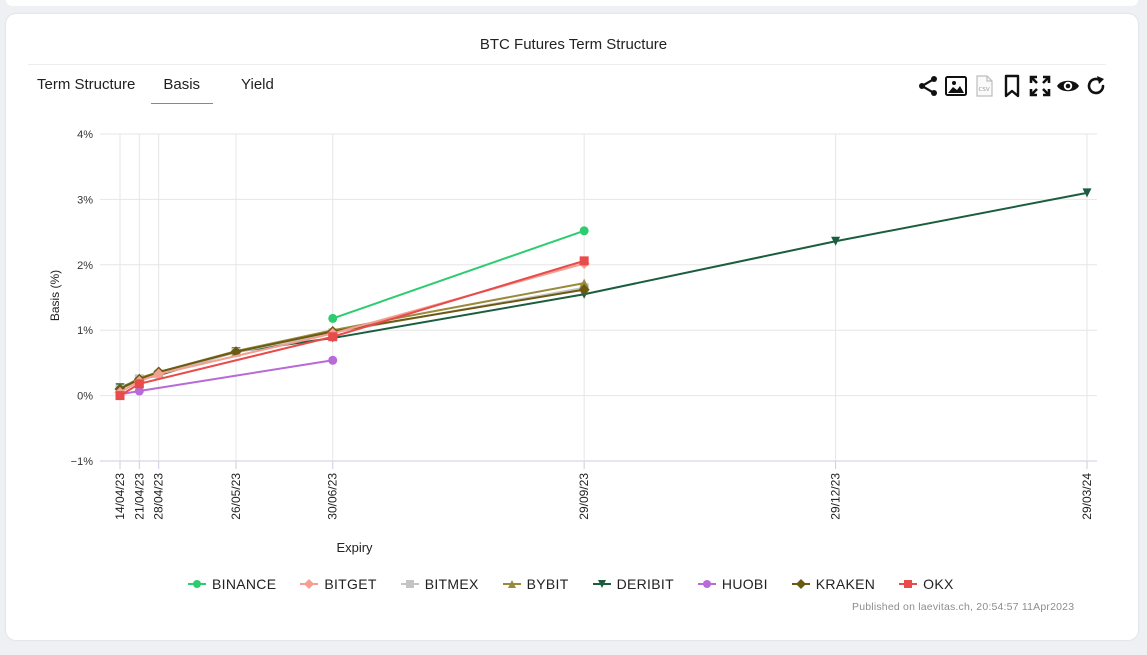 This screenshot has width=1147, height=655. What do you see at coordinates (836, 496) in the screenshot?
I see `x-tick-label: 29/12/23` at bounding box center [836, 496].